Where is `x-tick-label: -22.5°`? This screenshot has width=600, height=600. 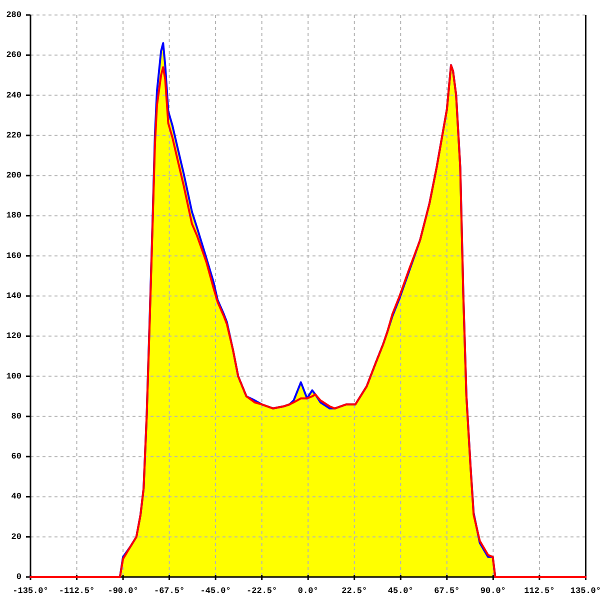 x-tick-label: -22.5° is located at coordinates (262, 591).